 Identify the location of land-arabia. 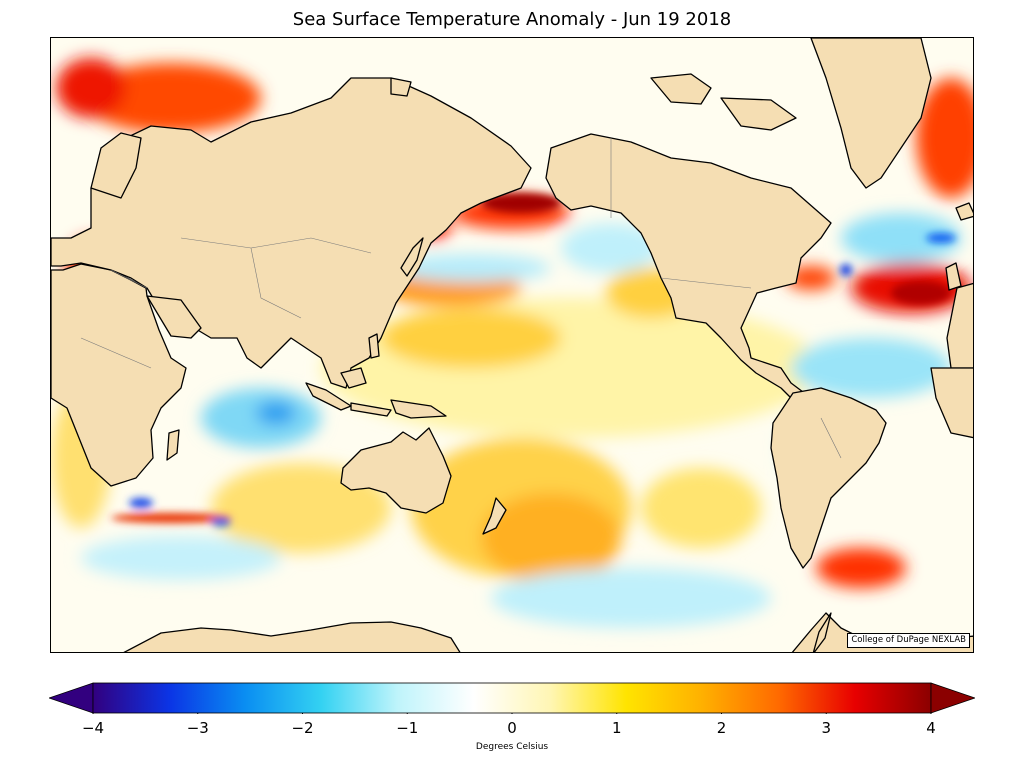
(174, 317).